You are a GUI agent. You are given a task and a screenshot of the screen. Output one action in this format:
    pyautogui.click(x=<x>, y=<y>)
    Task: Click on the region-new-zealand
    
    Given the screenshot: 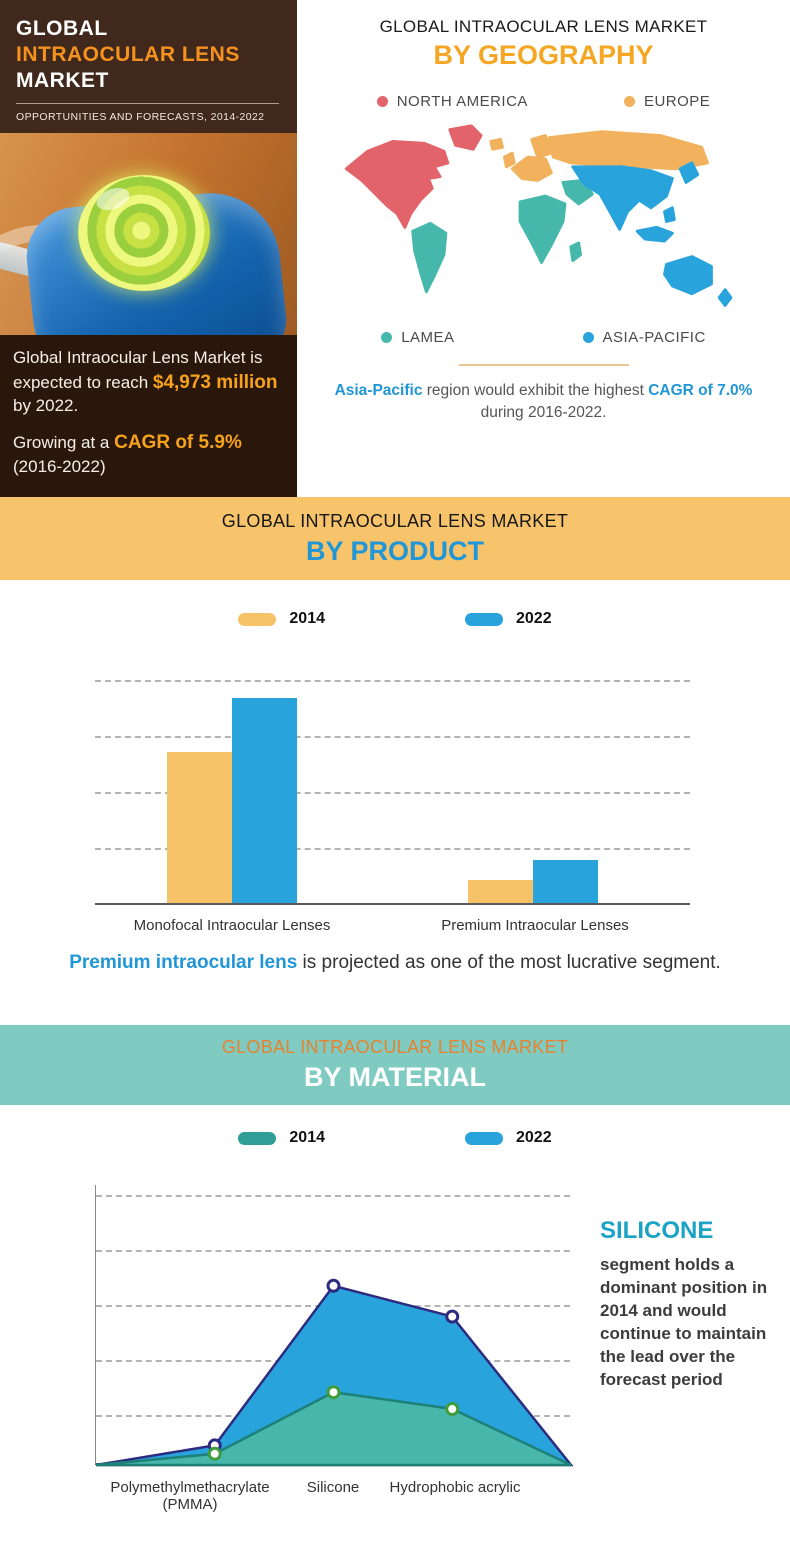 What is the action you would take?
    pyautogui.click(x=725, y=297)
    